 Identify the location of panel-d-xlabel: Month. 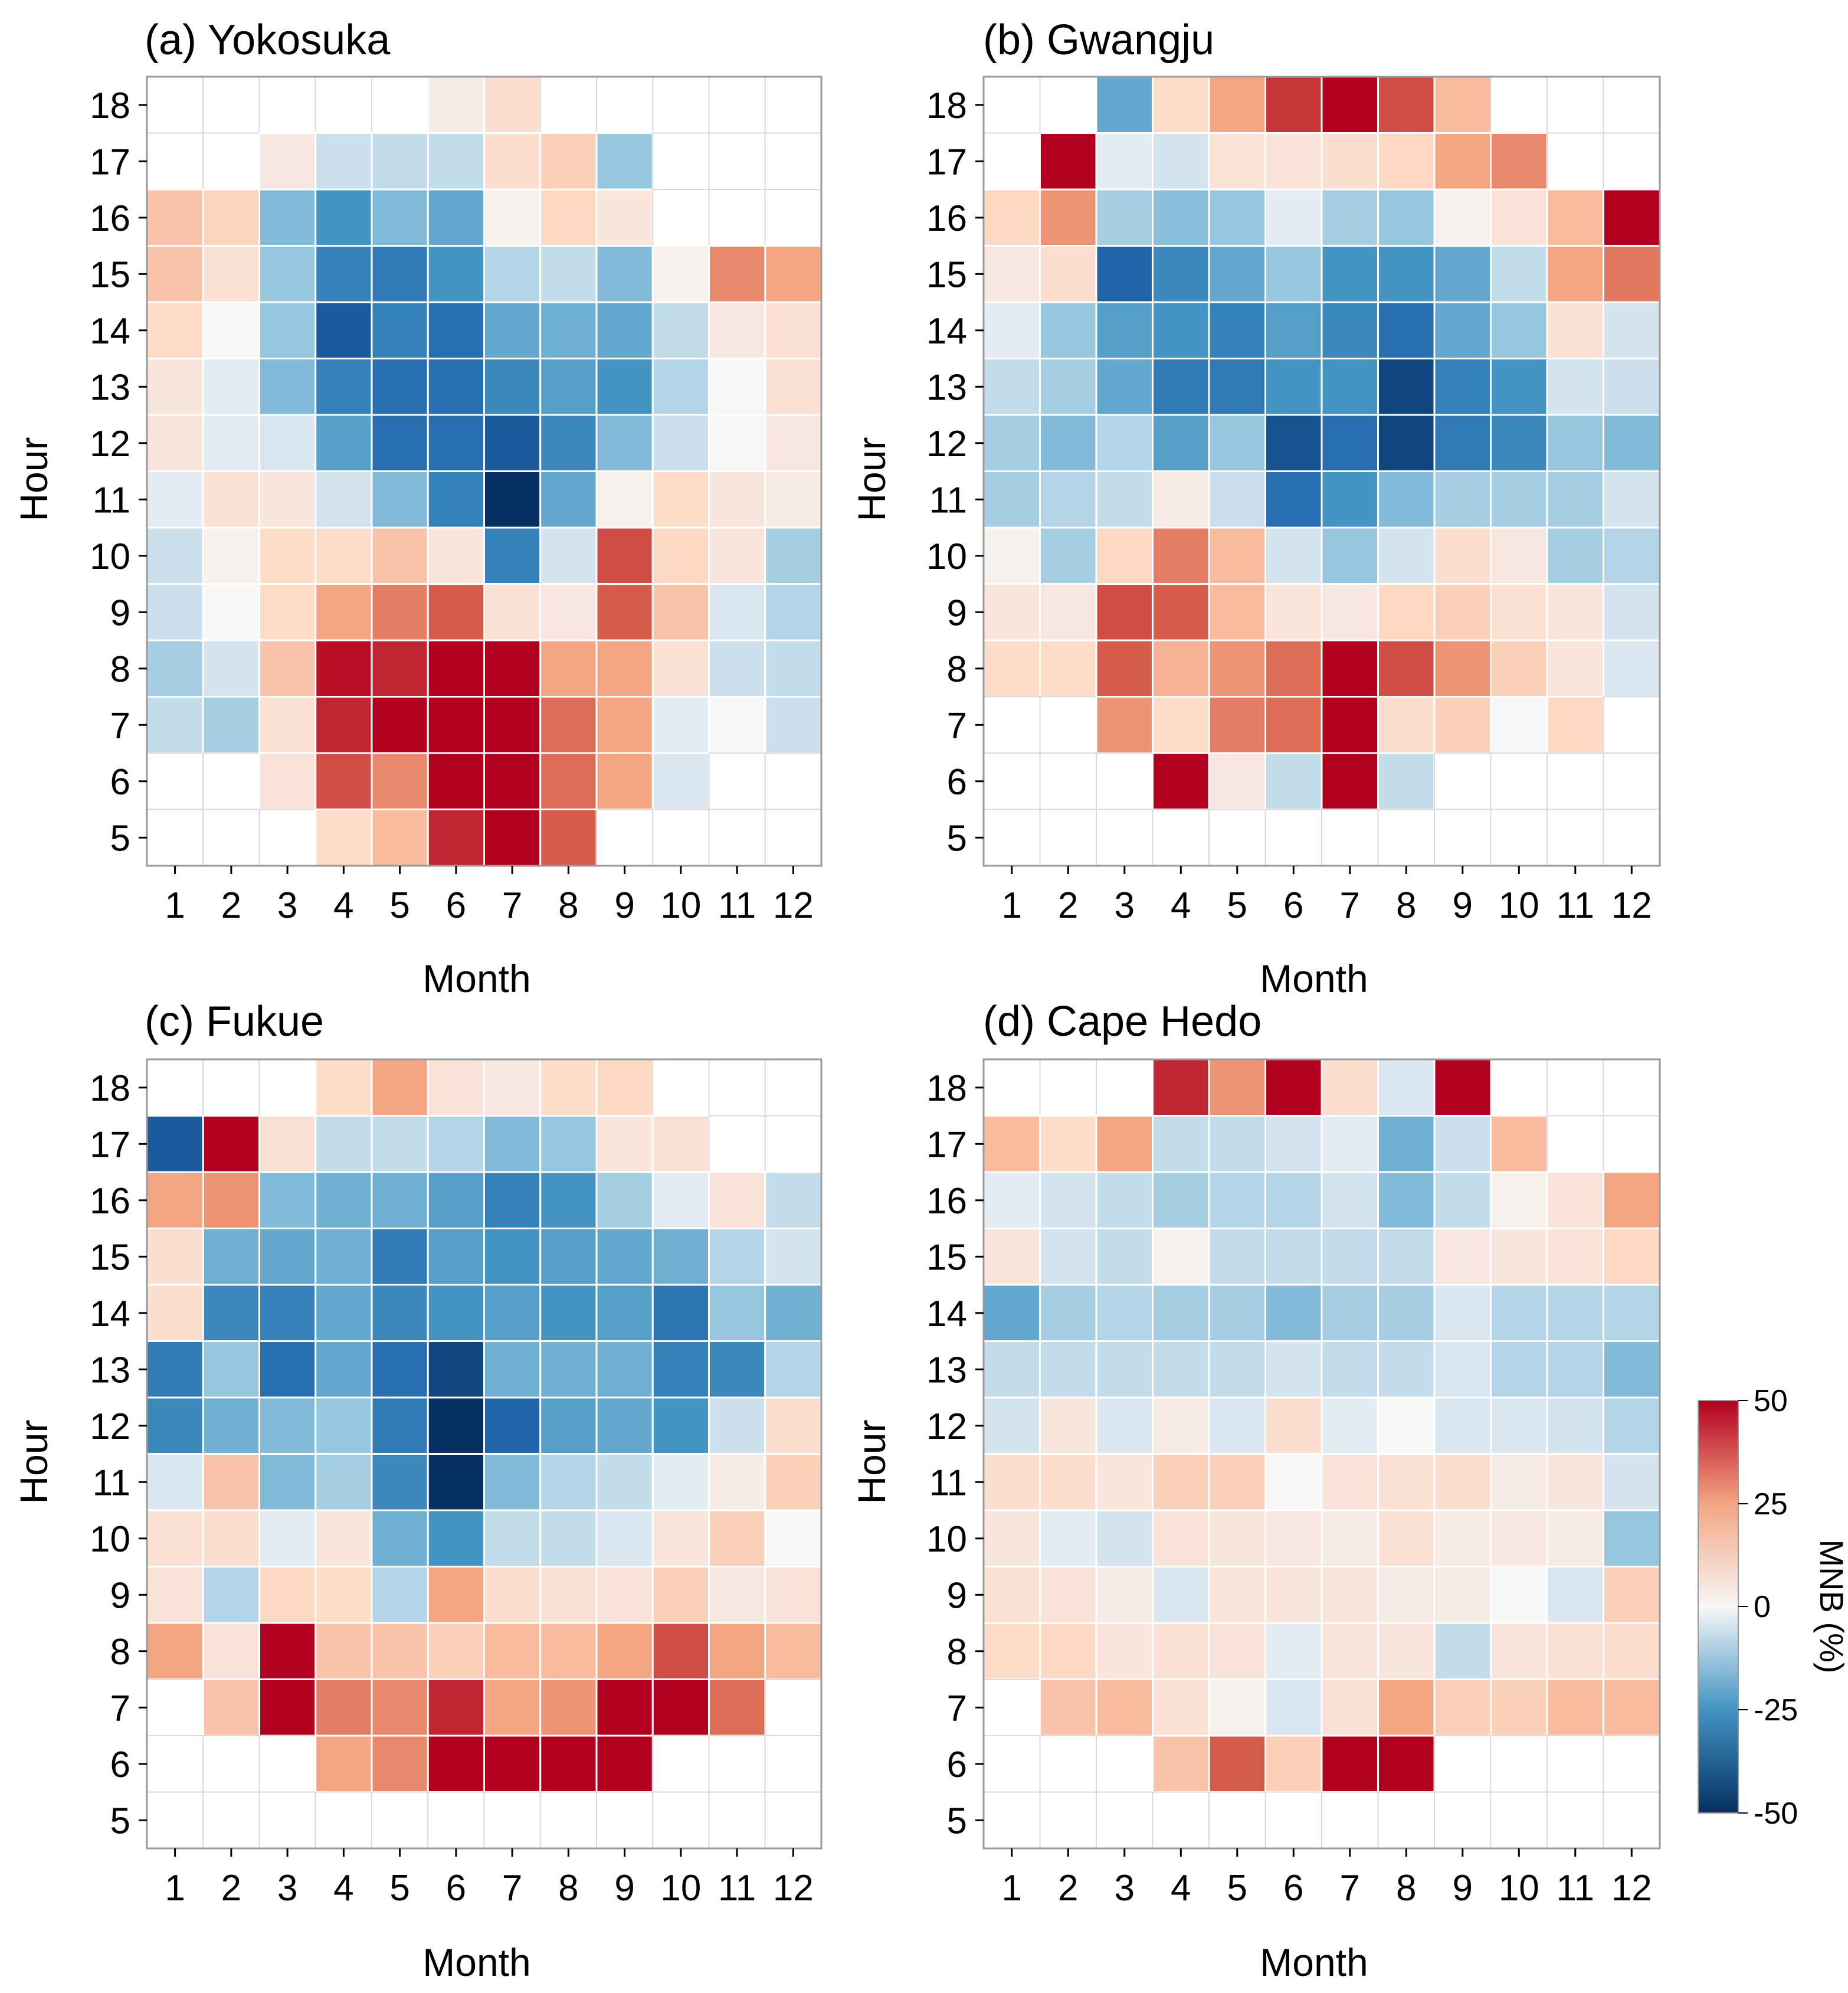
(1314, 1962).